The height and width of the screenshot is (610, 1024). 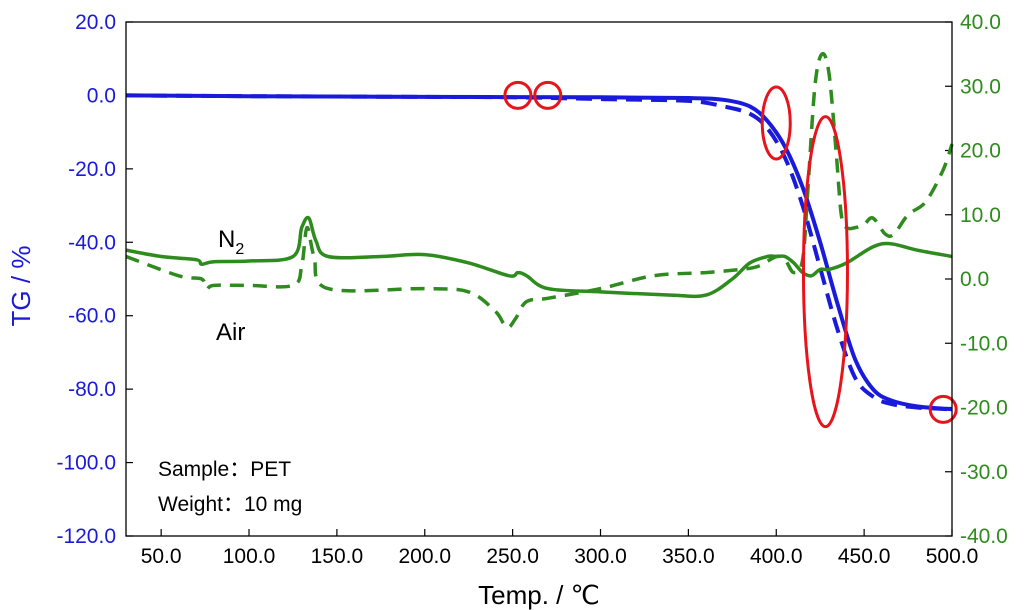 I want to click on y-left-tick-label: -120.0, so click(x=86, y=536).